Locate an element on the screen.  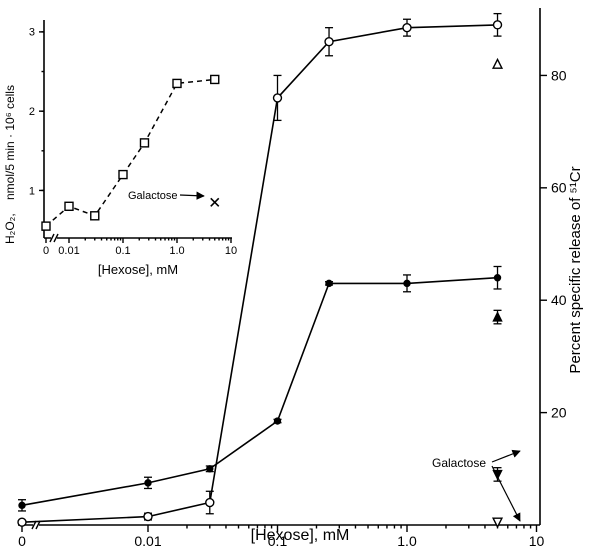
inset-extra-point-cross is located at coordinates (215, 202).